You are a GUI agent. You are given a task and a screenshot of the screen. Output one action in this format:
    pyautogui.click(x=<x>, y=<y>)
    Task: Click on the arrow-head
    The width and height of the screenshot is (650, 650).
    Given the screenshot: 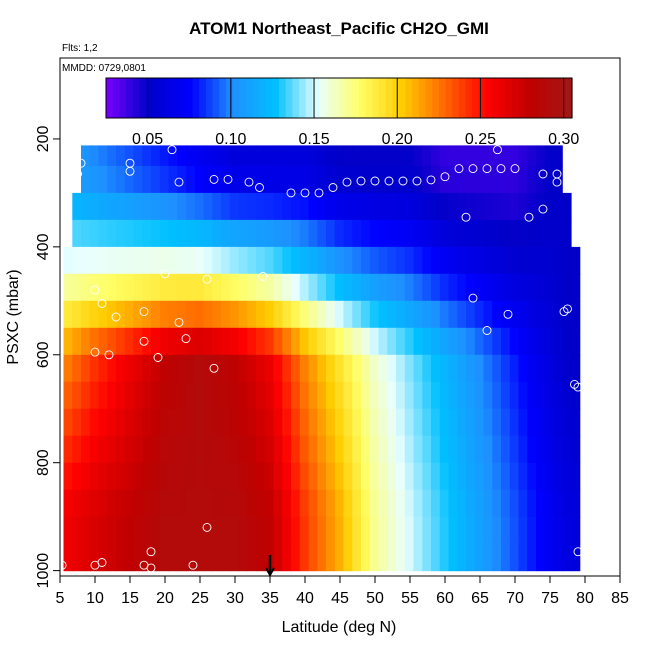 What is the action you would take?
    pyautogui.click(x=270, y=572)
    